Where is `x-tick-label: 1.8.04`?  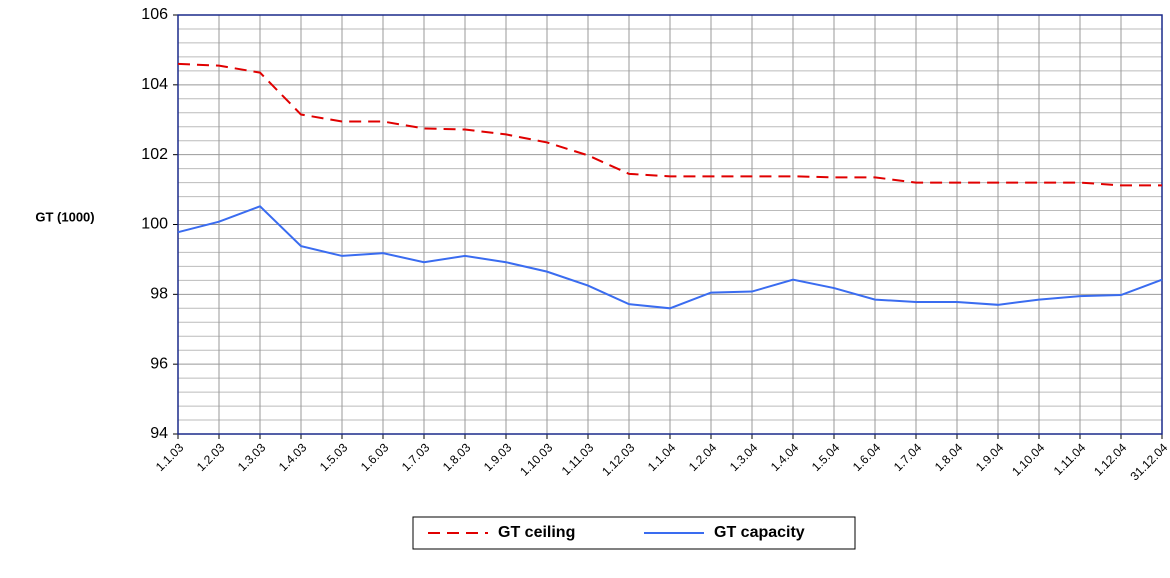
x-tick-label: 1.8.04 is located at coordinates (949, 457).